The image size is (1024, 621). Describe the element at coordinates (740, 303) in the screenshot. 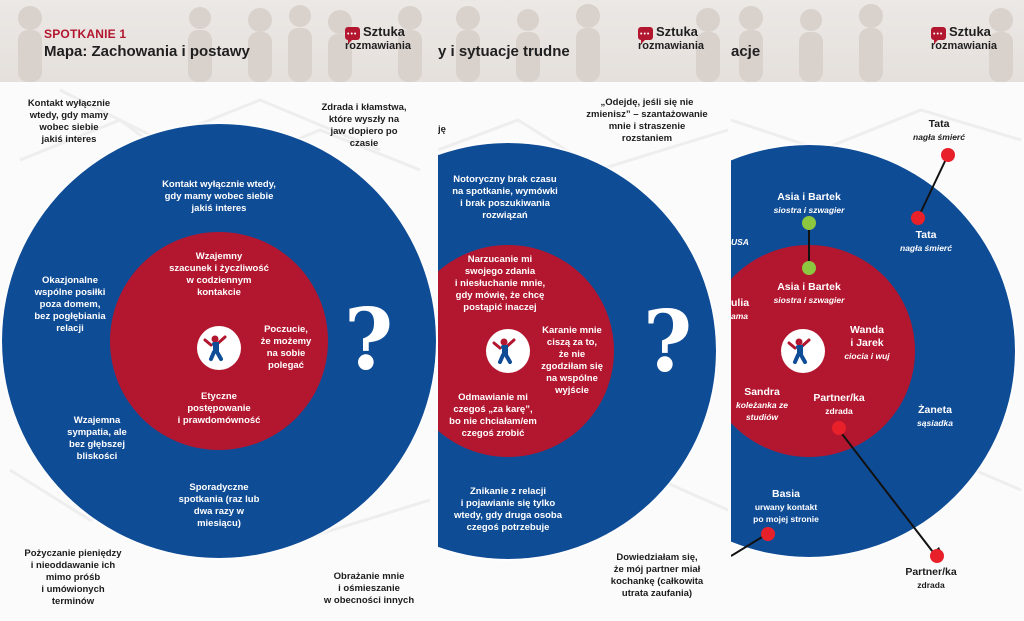

I see `name: ulia` at that location.